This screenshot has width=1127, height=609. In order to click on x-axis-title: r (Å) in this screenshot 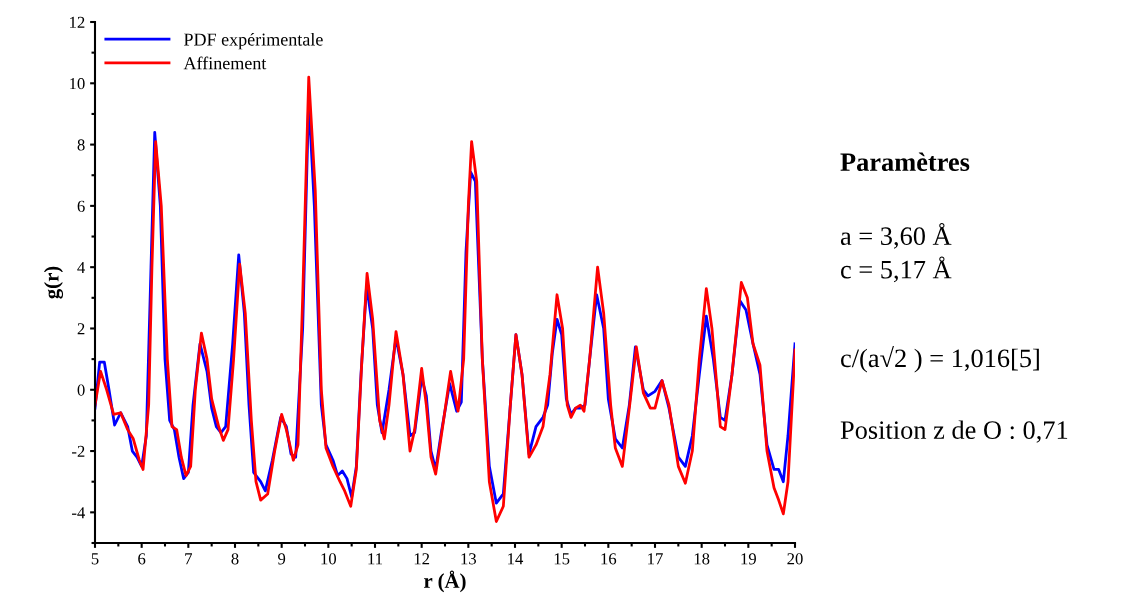, I will do `click(445, 581)`.